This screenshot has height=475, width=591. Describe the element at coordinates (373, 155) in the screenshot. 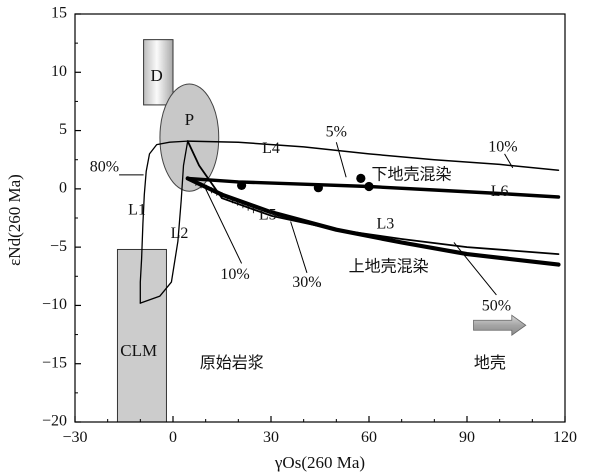

I see `series-line-l4` at that location.